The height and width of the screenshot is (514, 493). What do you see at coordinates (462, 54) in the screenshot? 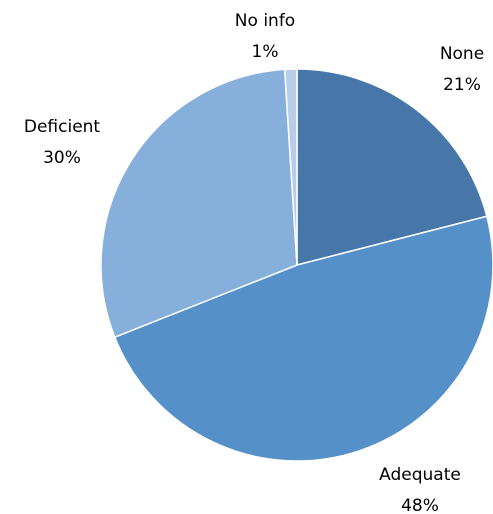
I see `slice-label-none: None` at bounding box center [462, 54].